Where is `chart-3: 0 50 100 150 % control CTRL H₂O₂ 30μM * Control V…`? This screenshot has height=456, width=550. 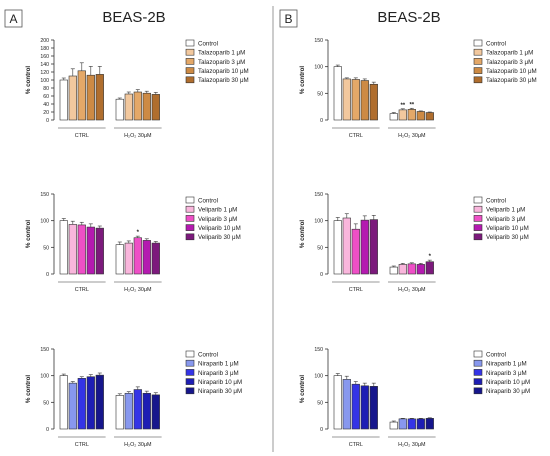 chart-3: 0 50 100 150 % control CTRL H₂O₂ 30μM * Control V… is located at coordinates (133, 242).